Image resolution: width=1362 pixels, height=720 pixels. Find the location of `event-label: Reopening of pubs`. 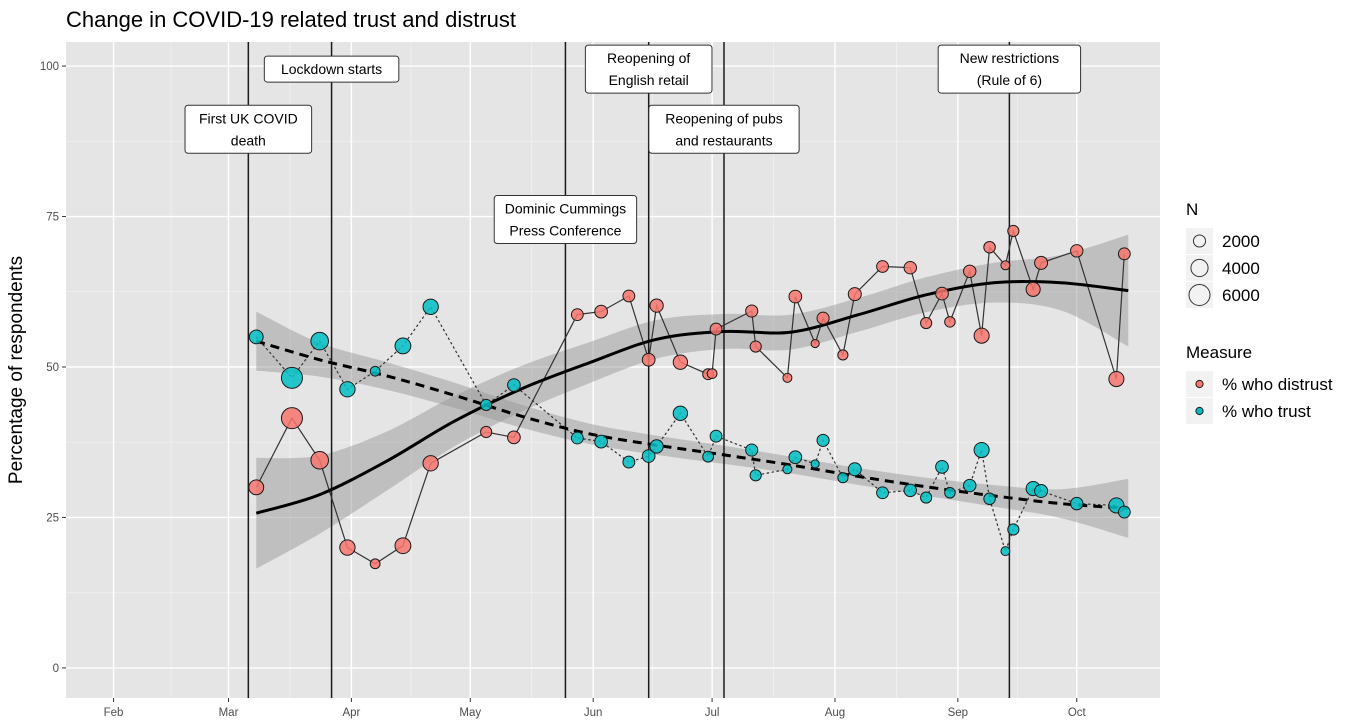

event-label: Reopening of pubs is located at coordinates (724, 118).